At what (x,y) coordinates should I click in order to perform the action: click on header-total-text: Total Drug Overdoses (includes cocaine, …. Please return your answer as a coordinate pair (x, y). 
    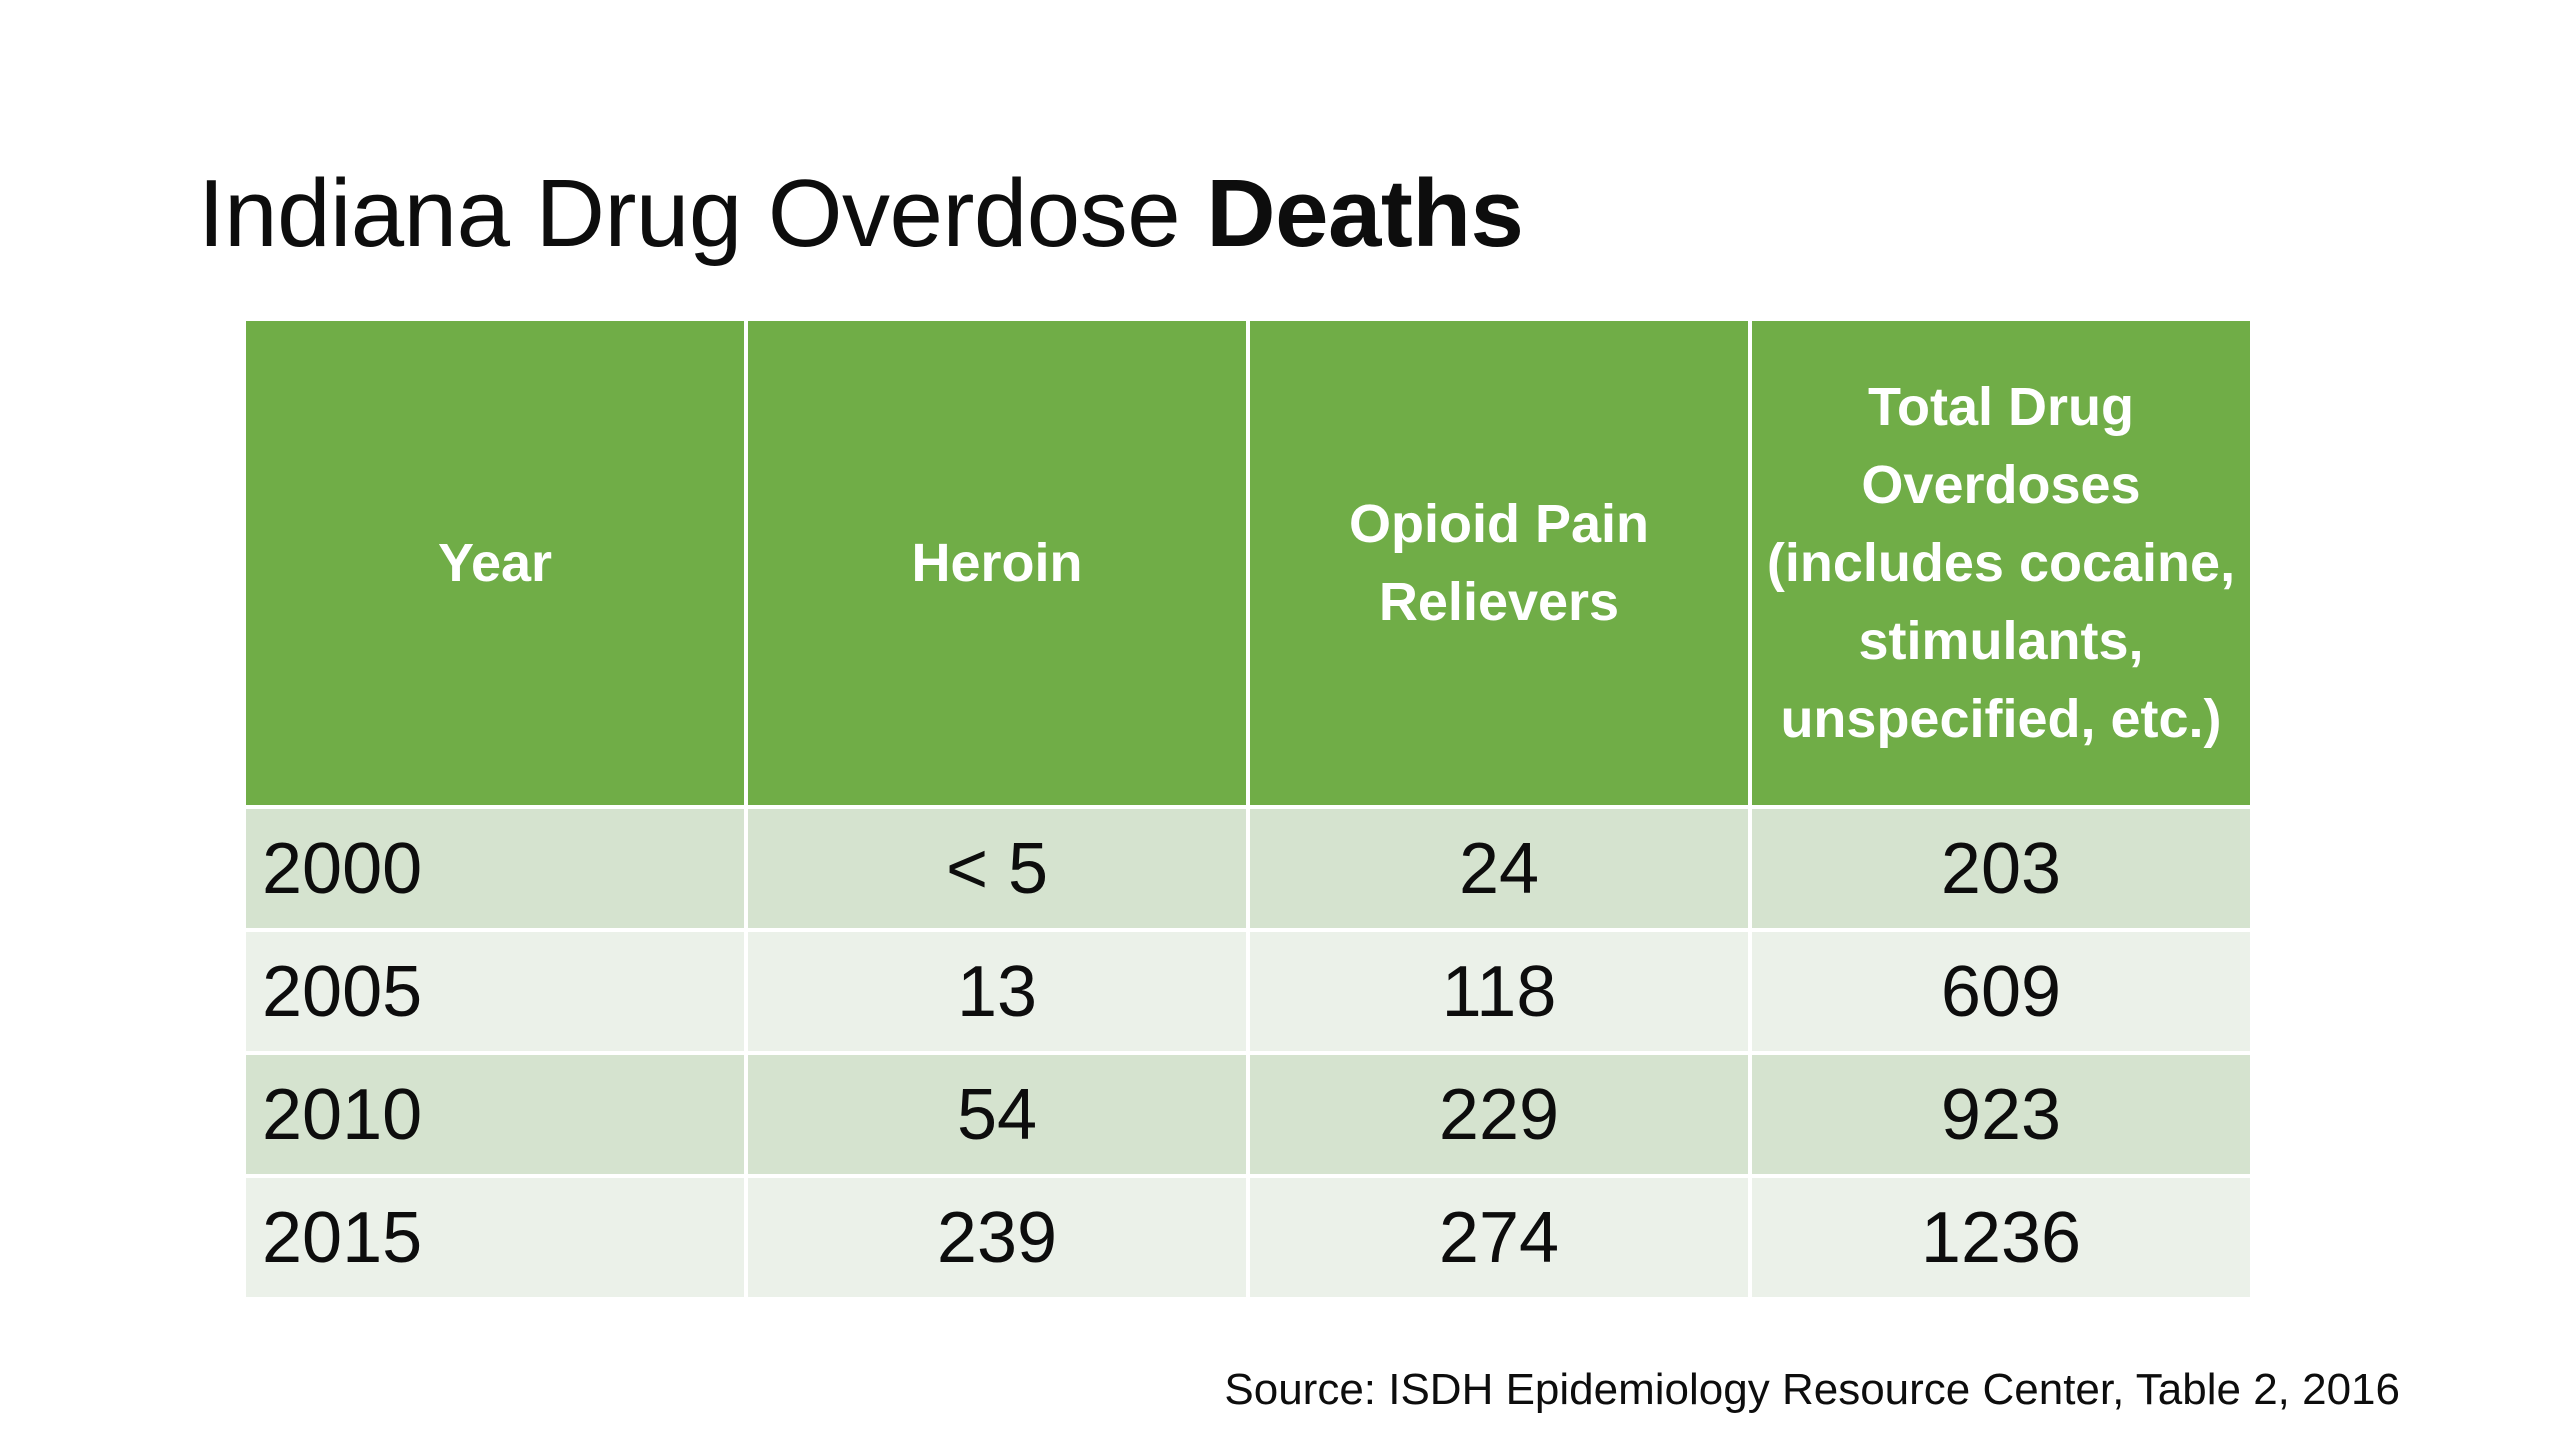
    Looking at the image, I should click on (2001, 563).